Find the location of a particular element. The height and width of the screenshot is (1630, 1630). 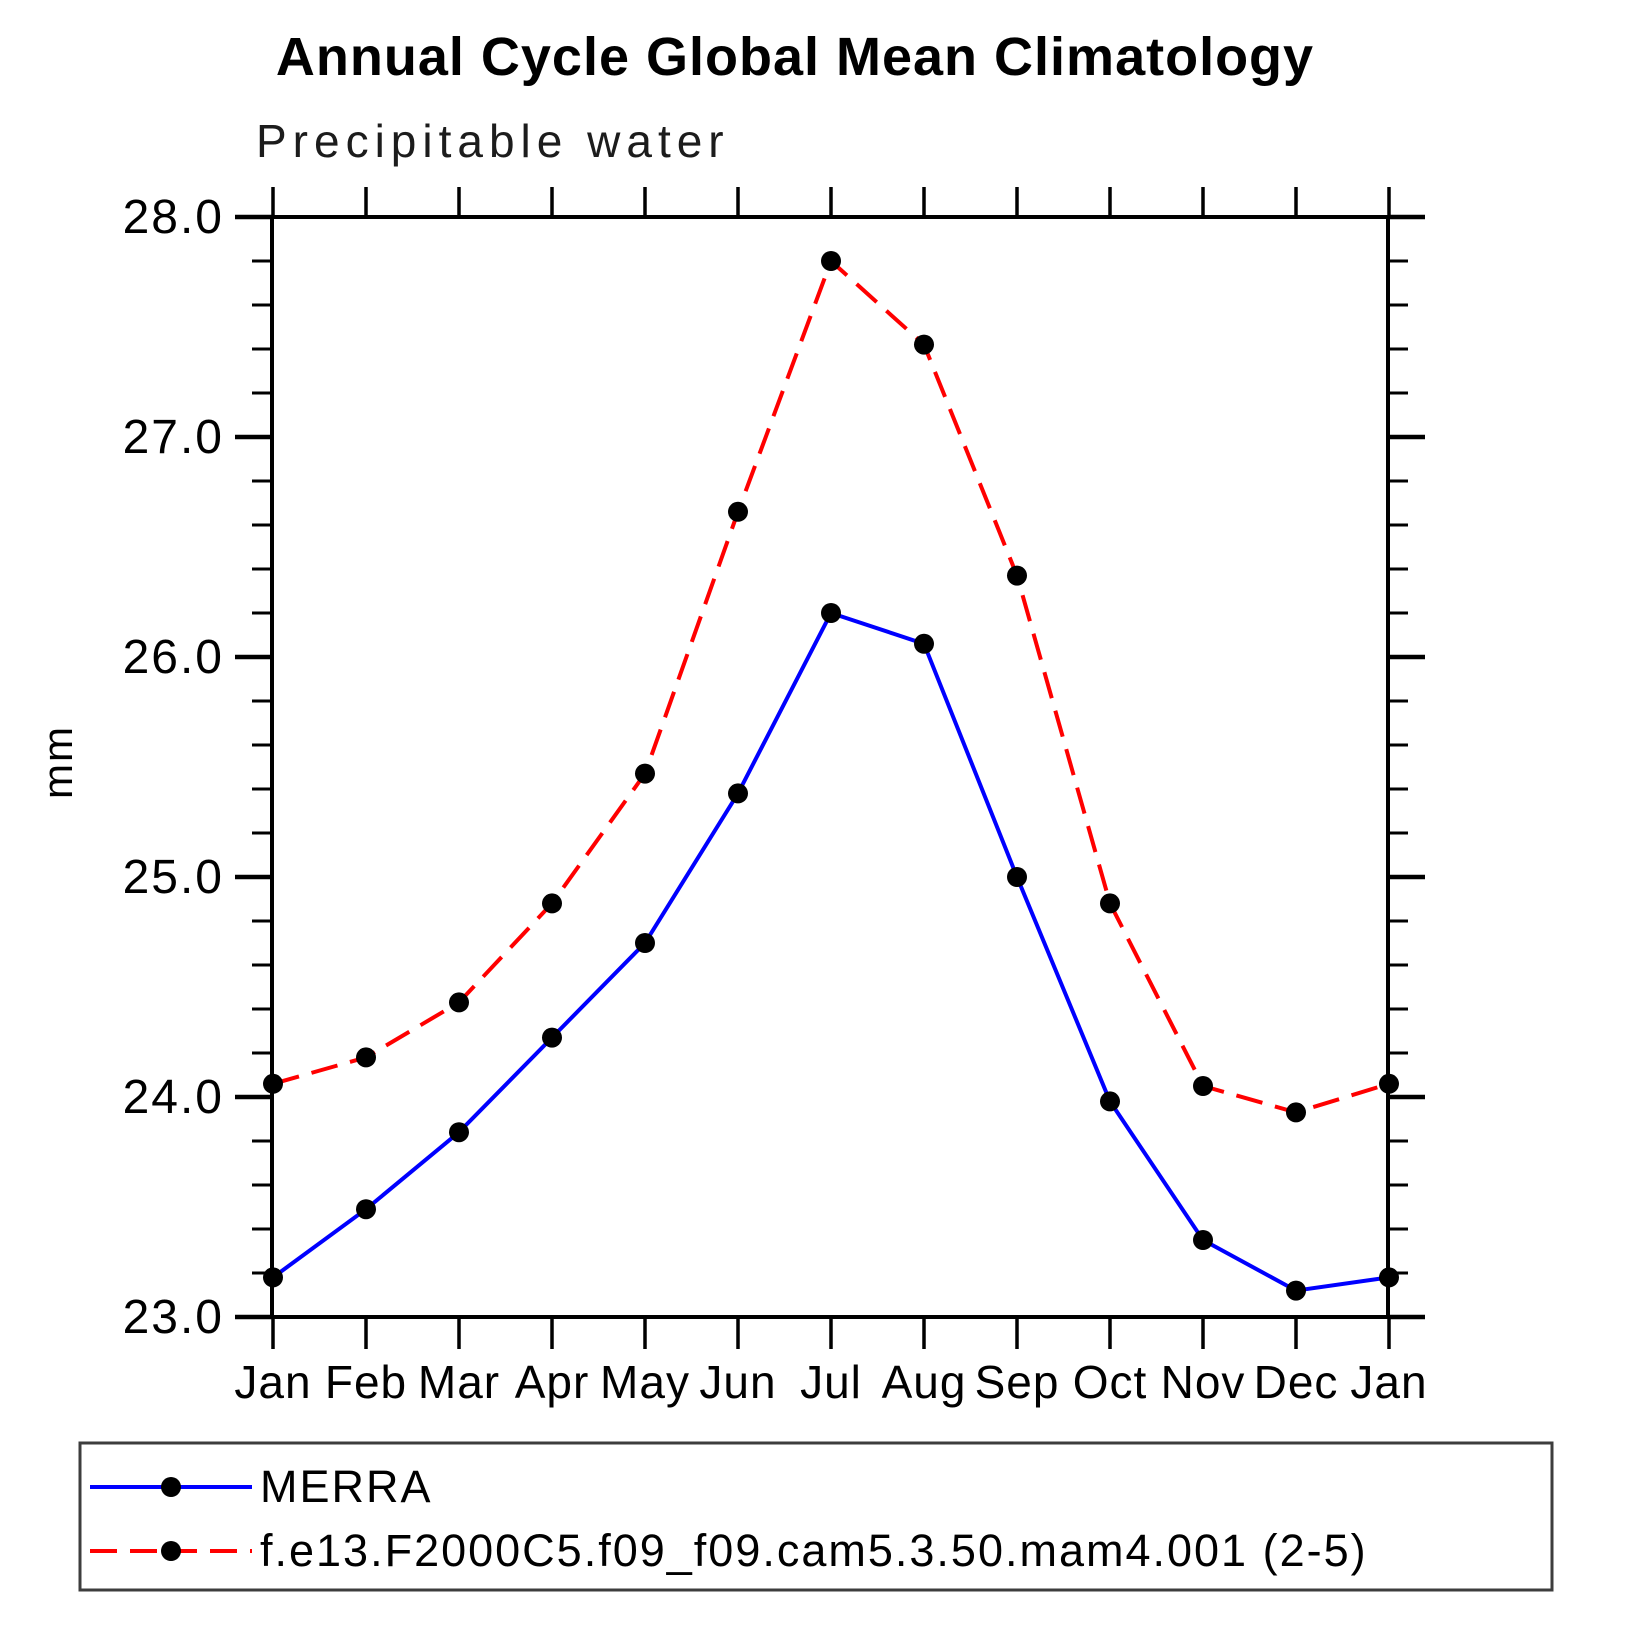

y-axis-label: mm is located at coordinates (57, 762).